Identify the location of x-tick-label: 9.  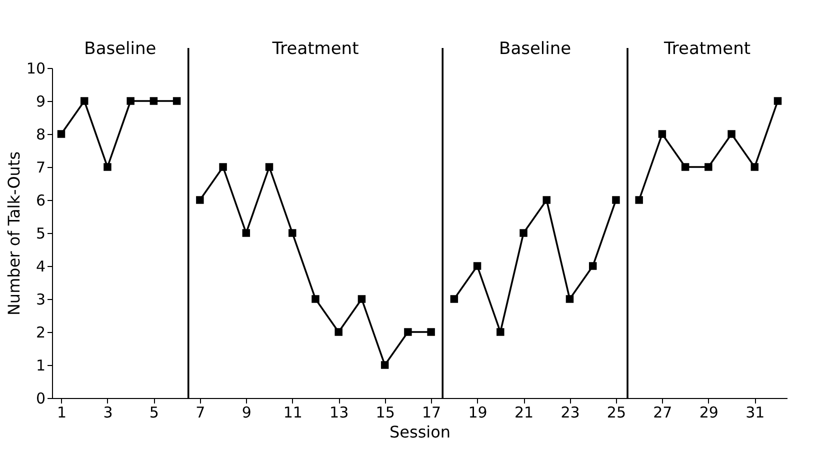
(247, 413).